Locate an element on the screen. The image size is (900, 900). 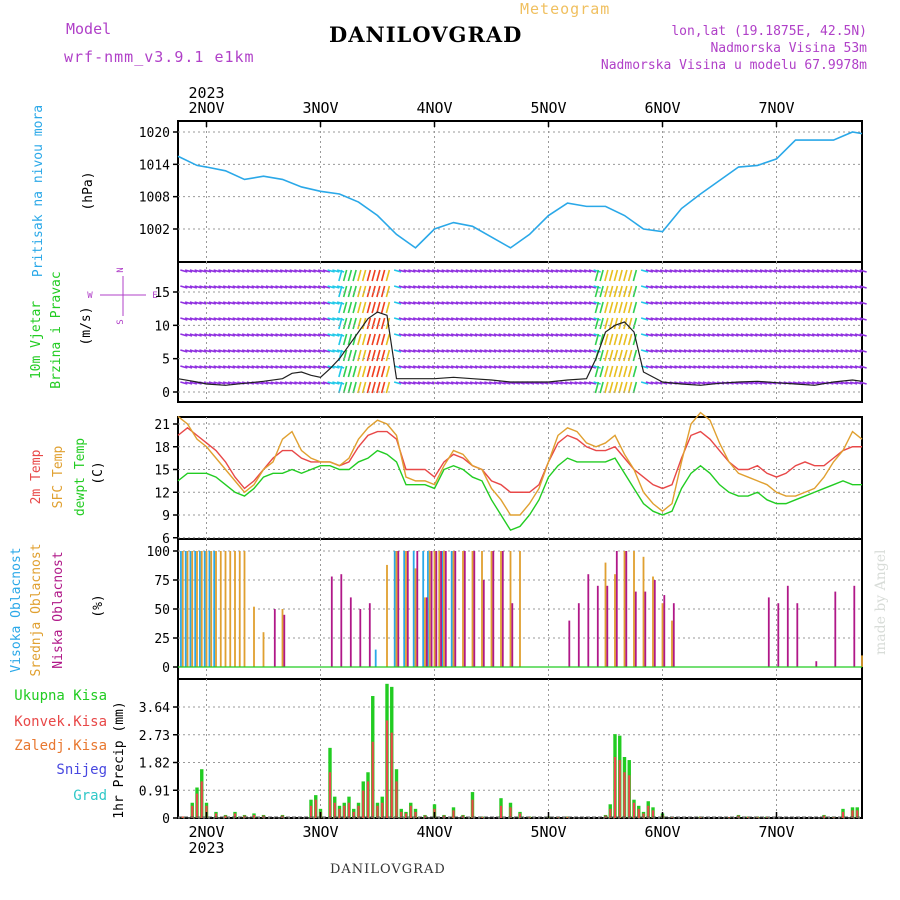
y-tick-label-cloud: 25 is located at coordinates (162, 639).